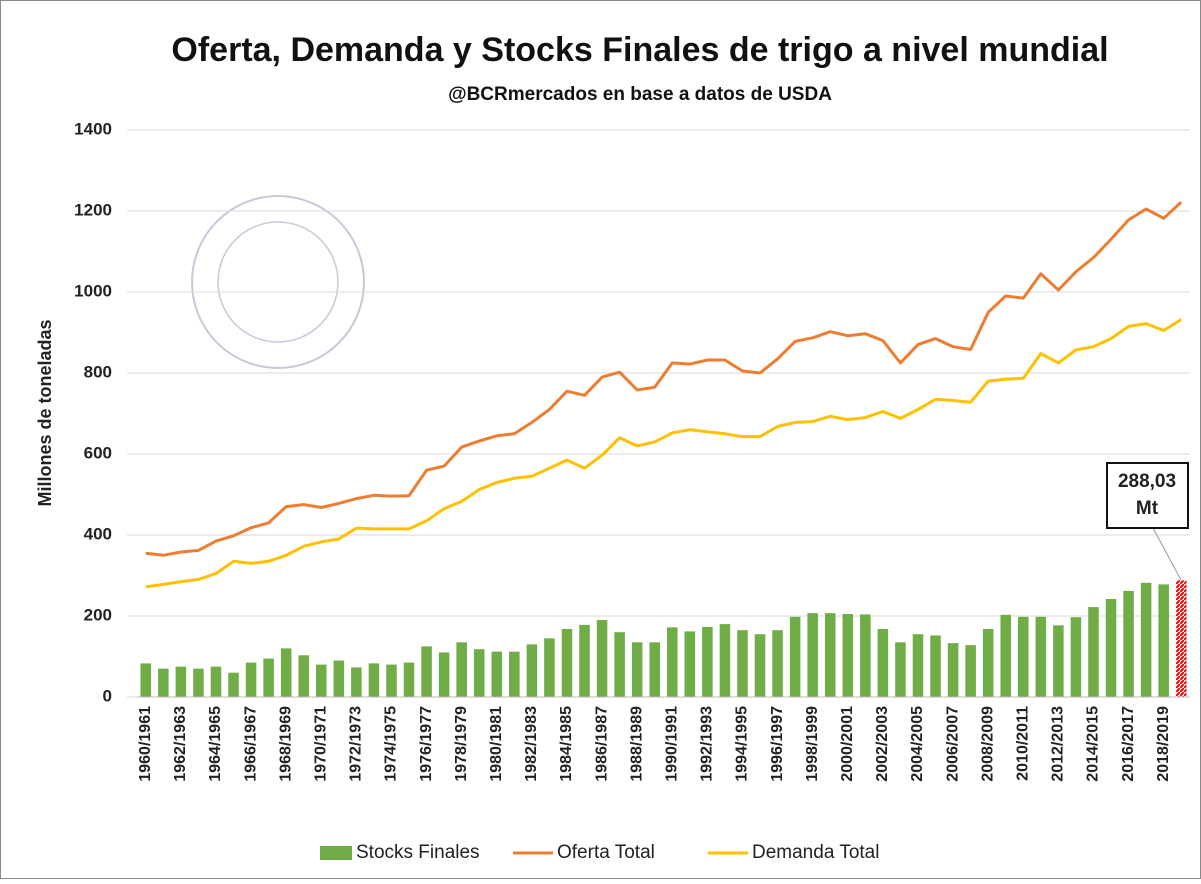 This screenshot has height=884, width=1201. Describe the element at coordinates (742, 744) in the screenshot. I see `x-tick-label: 1994/1995` at that location.